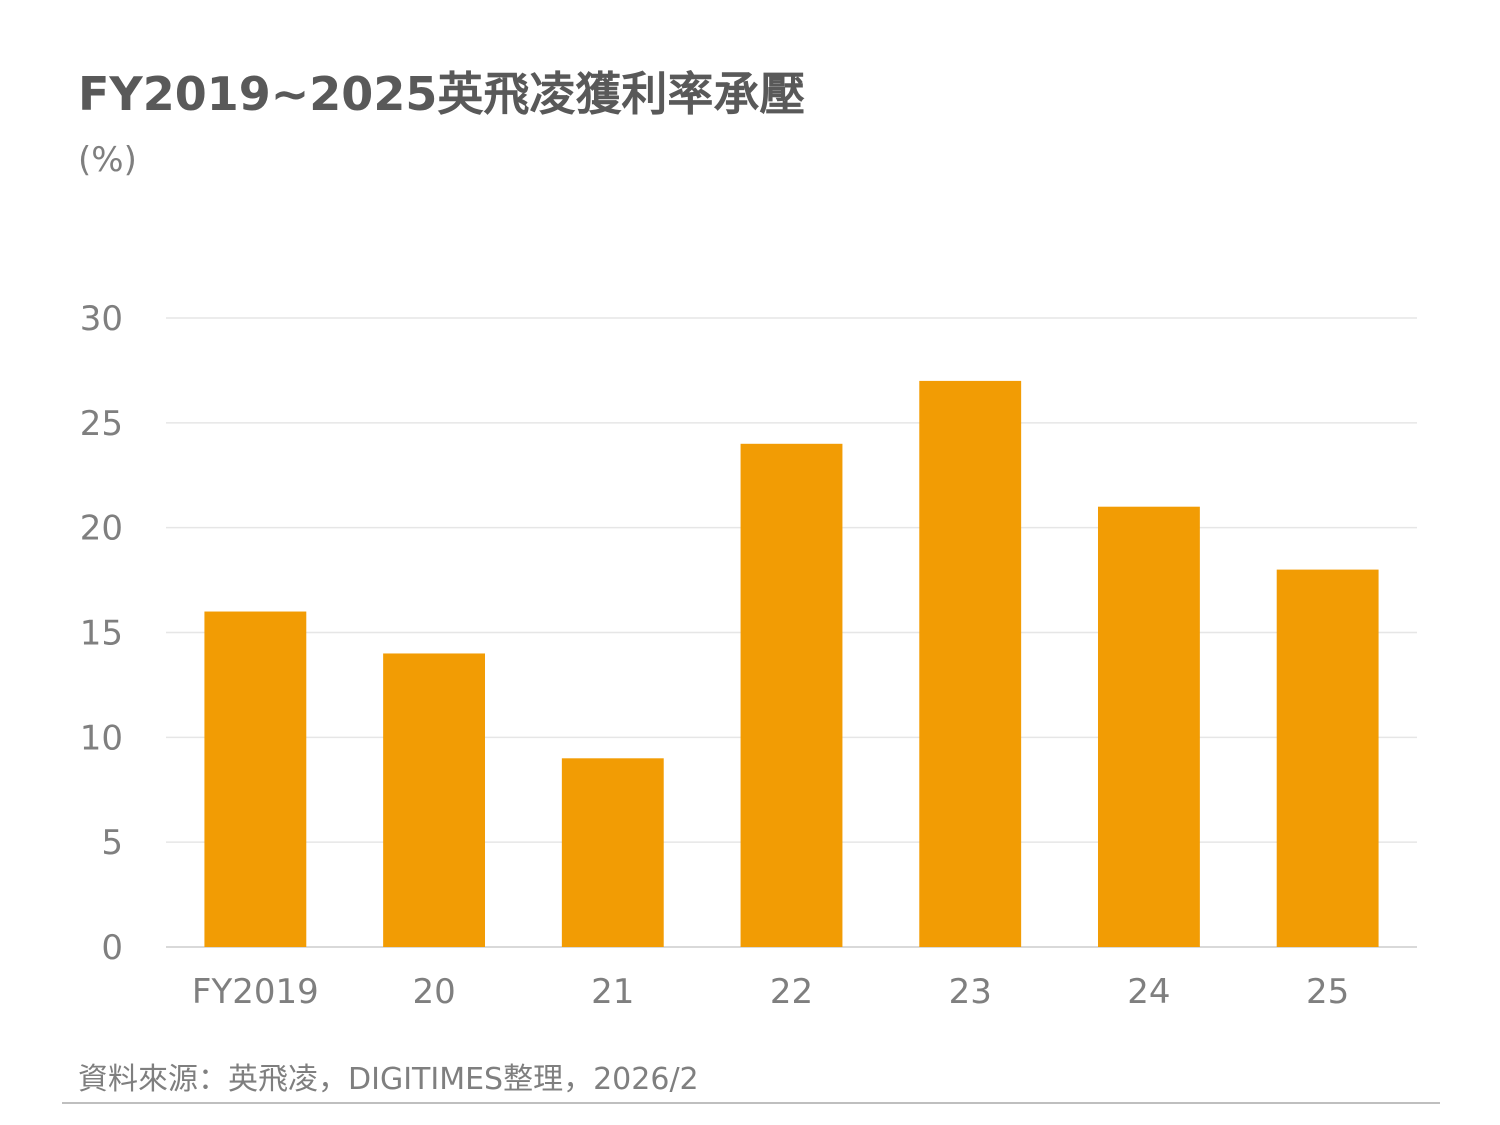 Image resolution: width=1500 pixels, height=1125 pixels. I want to click on bottom-divider, so click(751, 1103).